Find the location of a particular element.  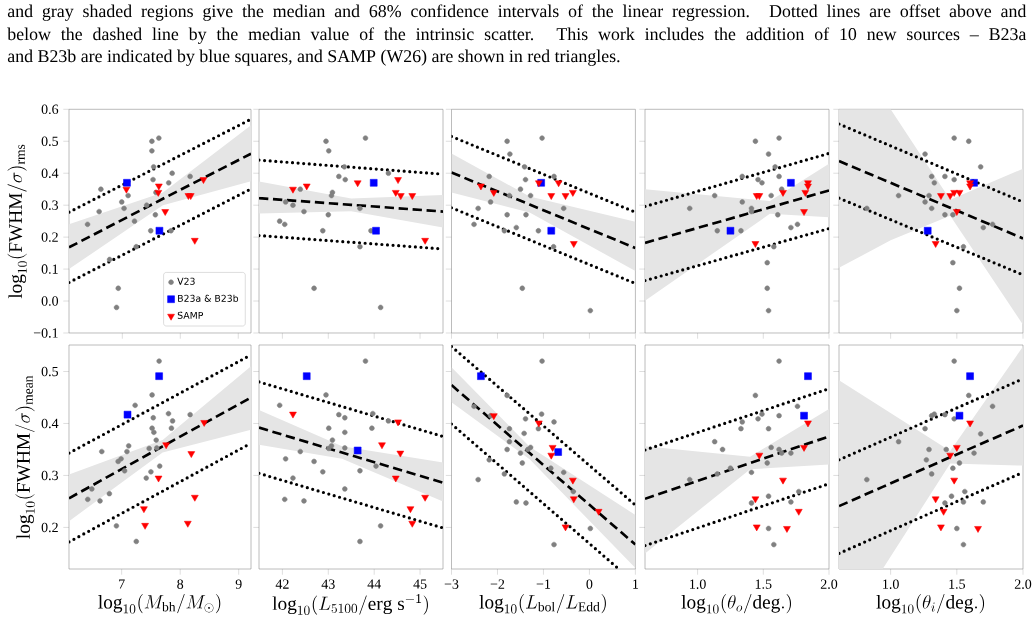

y-axis-title: $\log_{10}(\mathrm{FWHM}/\sigma)_{\mathrm{mean}}$ is located at coordinates (25, 457).